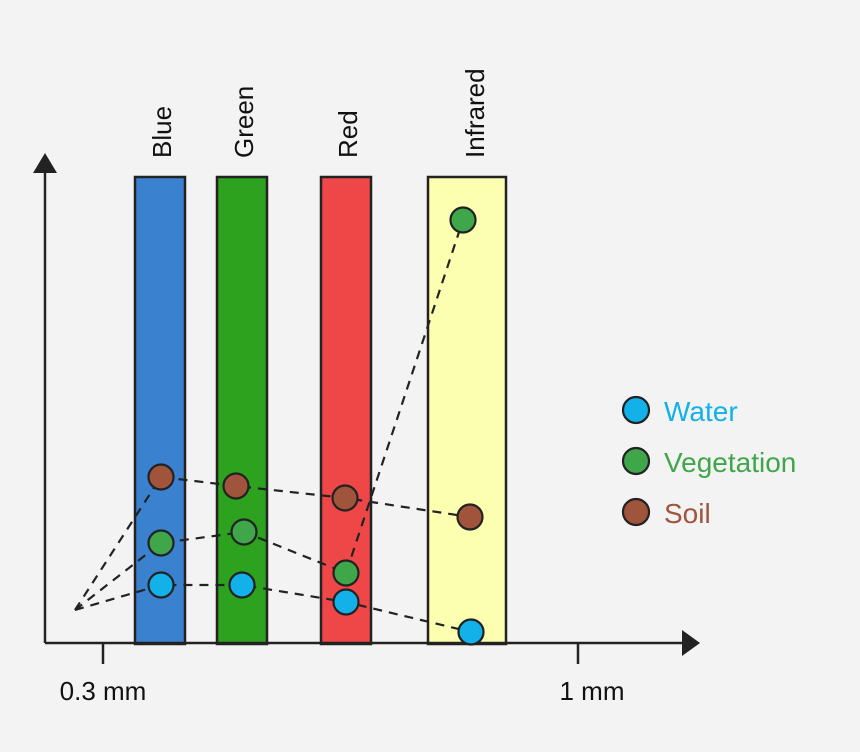 The height and width of the screenshot is (752, 860). I want to click on legend-swatch-vegetation, so click(636, 461).